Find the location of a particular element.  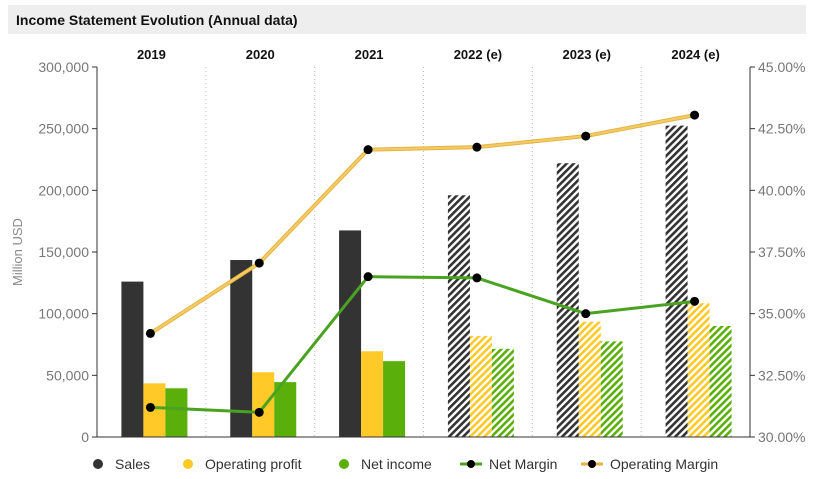

bar-net-income-2021 is located at coordinates (394, 399).